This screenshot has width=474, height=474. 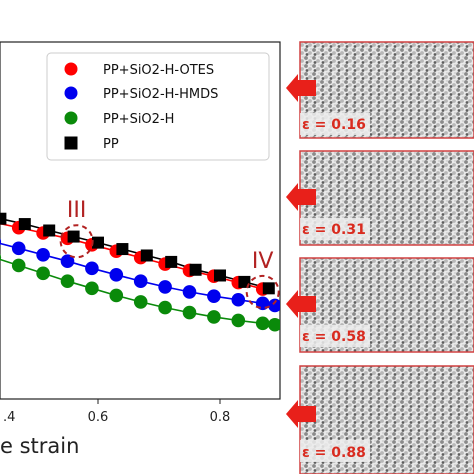 What do you see at coordinates (263, 261) in the screenshot?
I see `annotation-label: IV` at bounding box center [263, 261].